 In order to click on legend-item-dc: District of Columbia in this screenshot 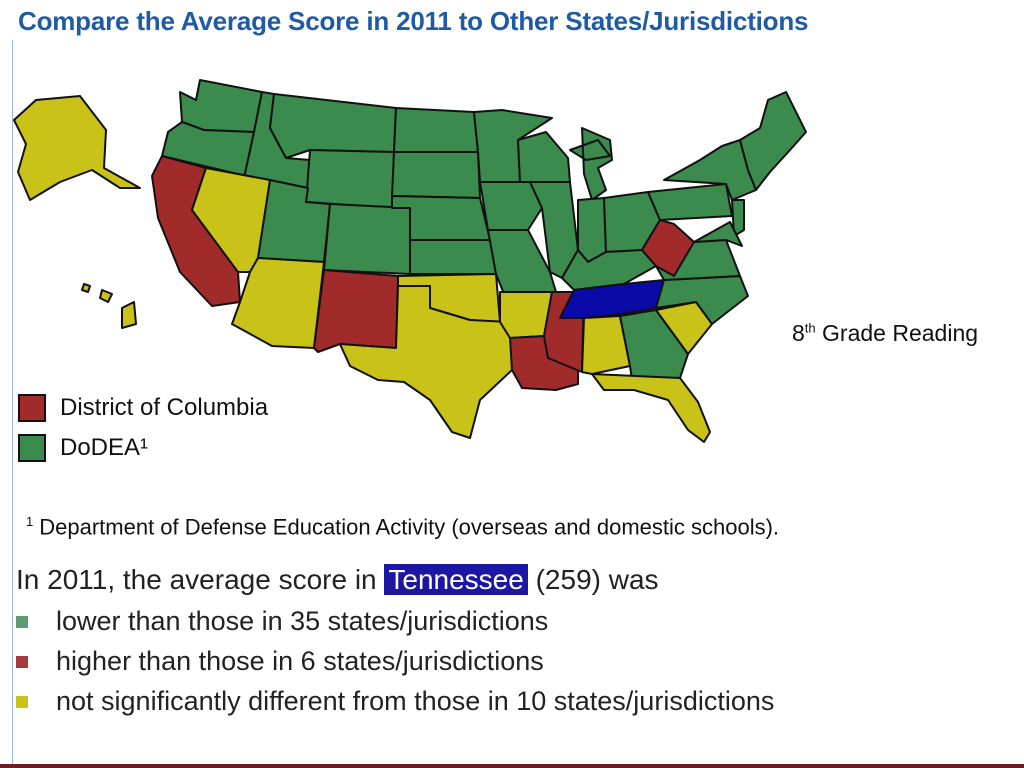, I will do `click(143, 408)`.